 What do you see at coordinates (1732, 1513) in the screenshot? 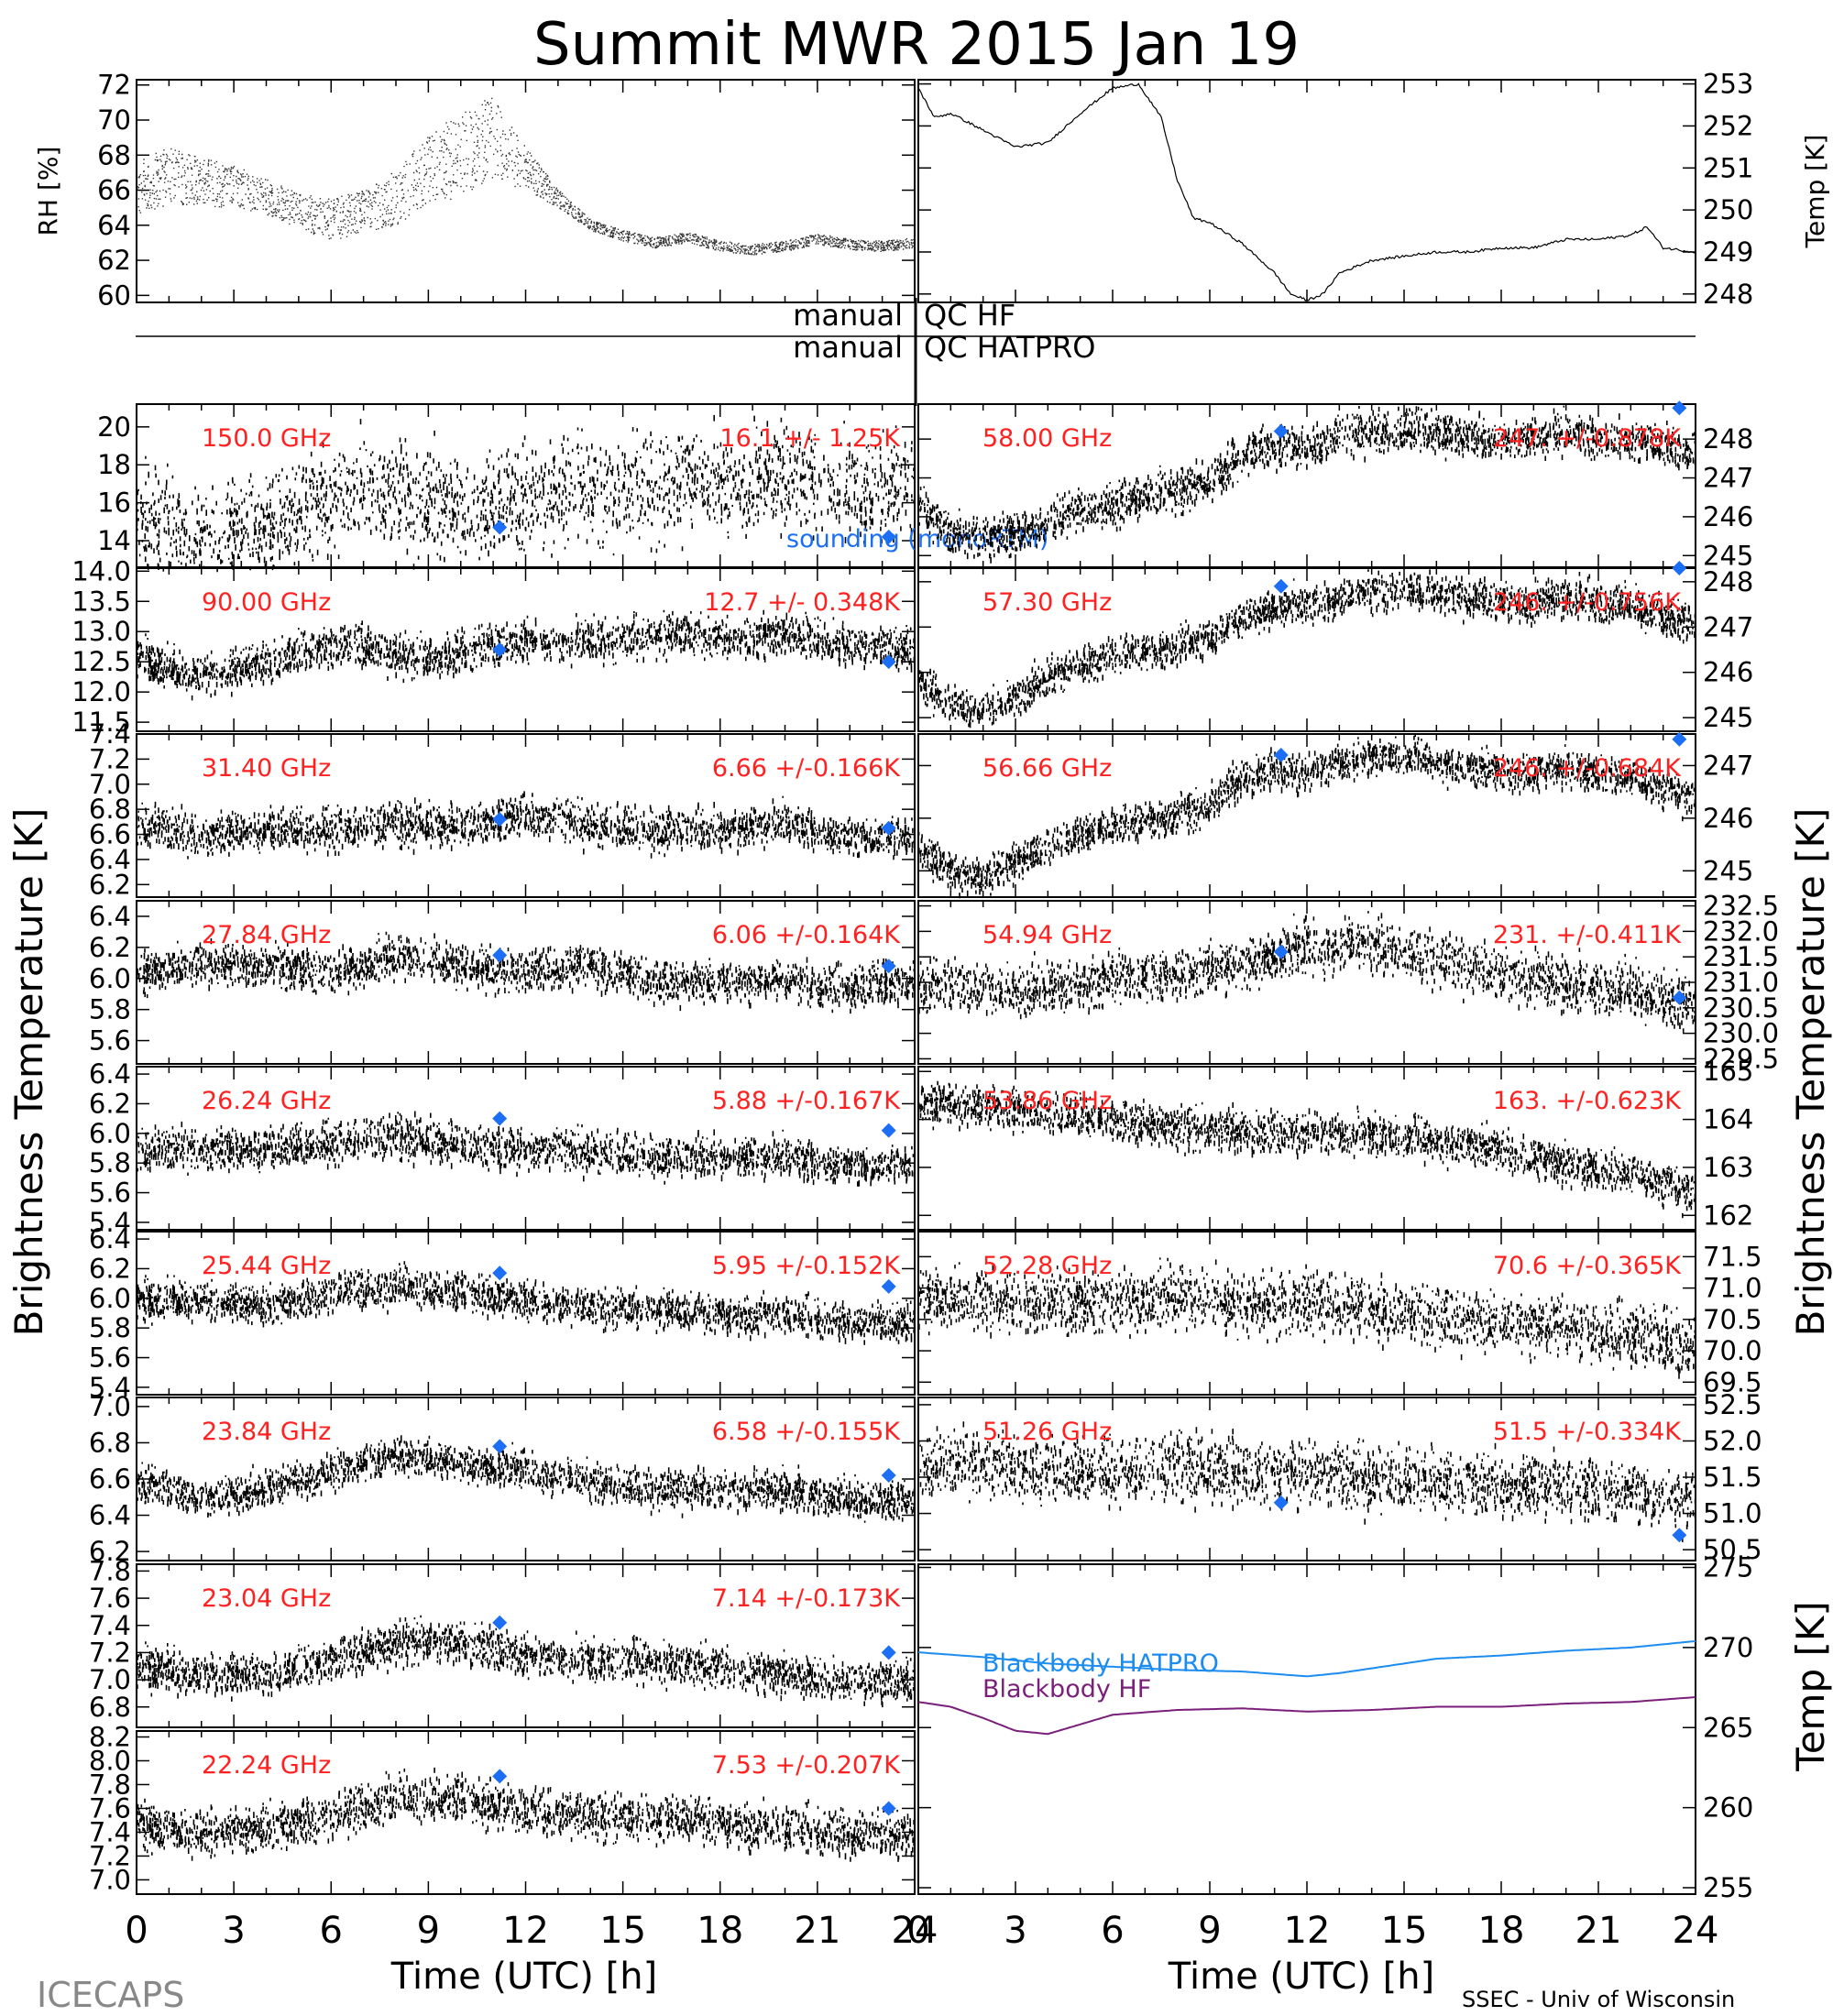
I see `y-tick-label: 51.0` at bounding box center [1732, 1513].